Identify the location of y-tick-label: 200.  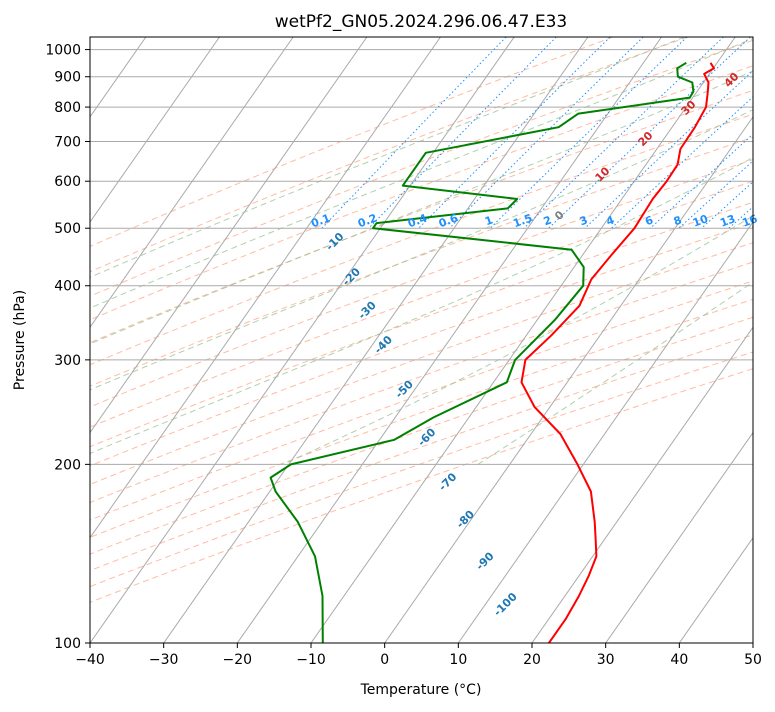
(67, 465).